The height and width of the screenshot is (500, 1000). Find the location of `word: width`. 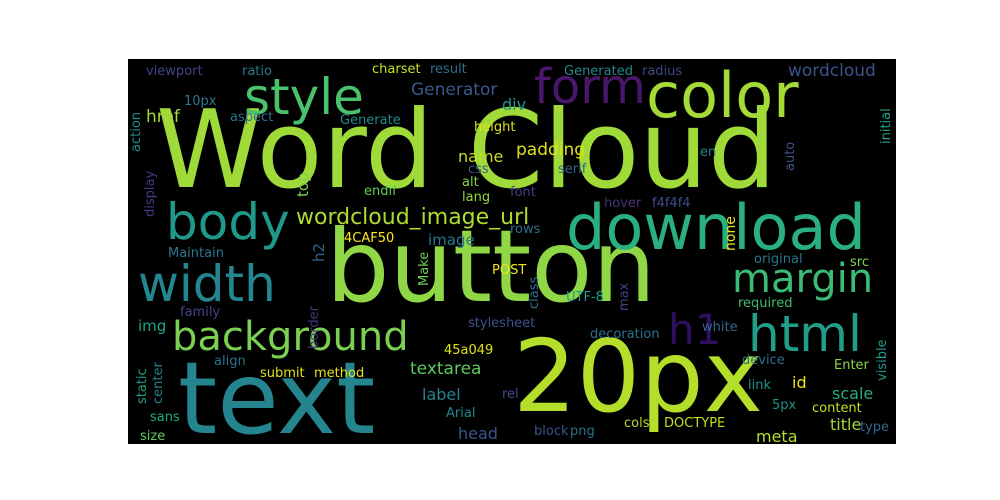

word: width is located at coordinates (207, 284).